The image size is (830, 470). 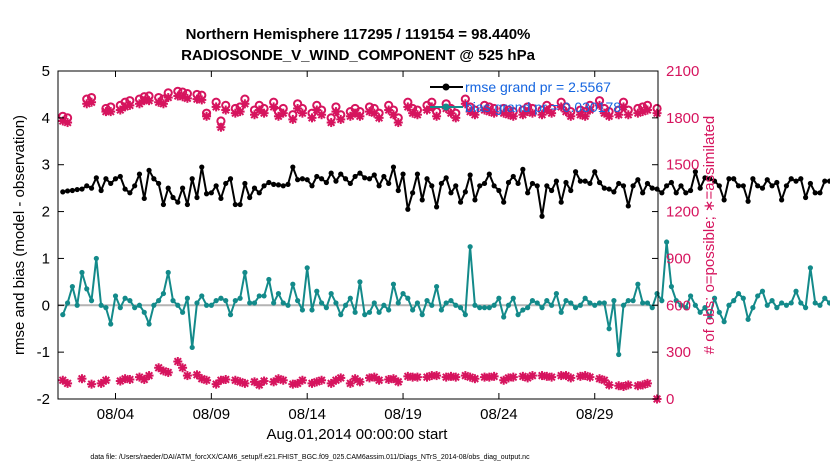 I want to click on chart-subtitle: RADIOSONDE_V_WIND_COMPONENT @ 525 hPa, so click(x=358, y=55).